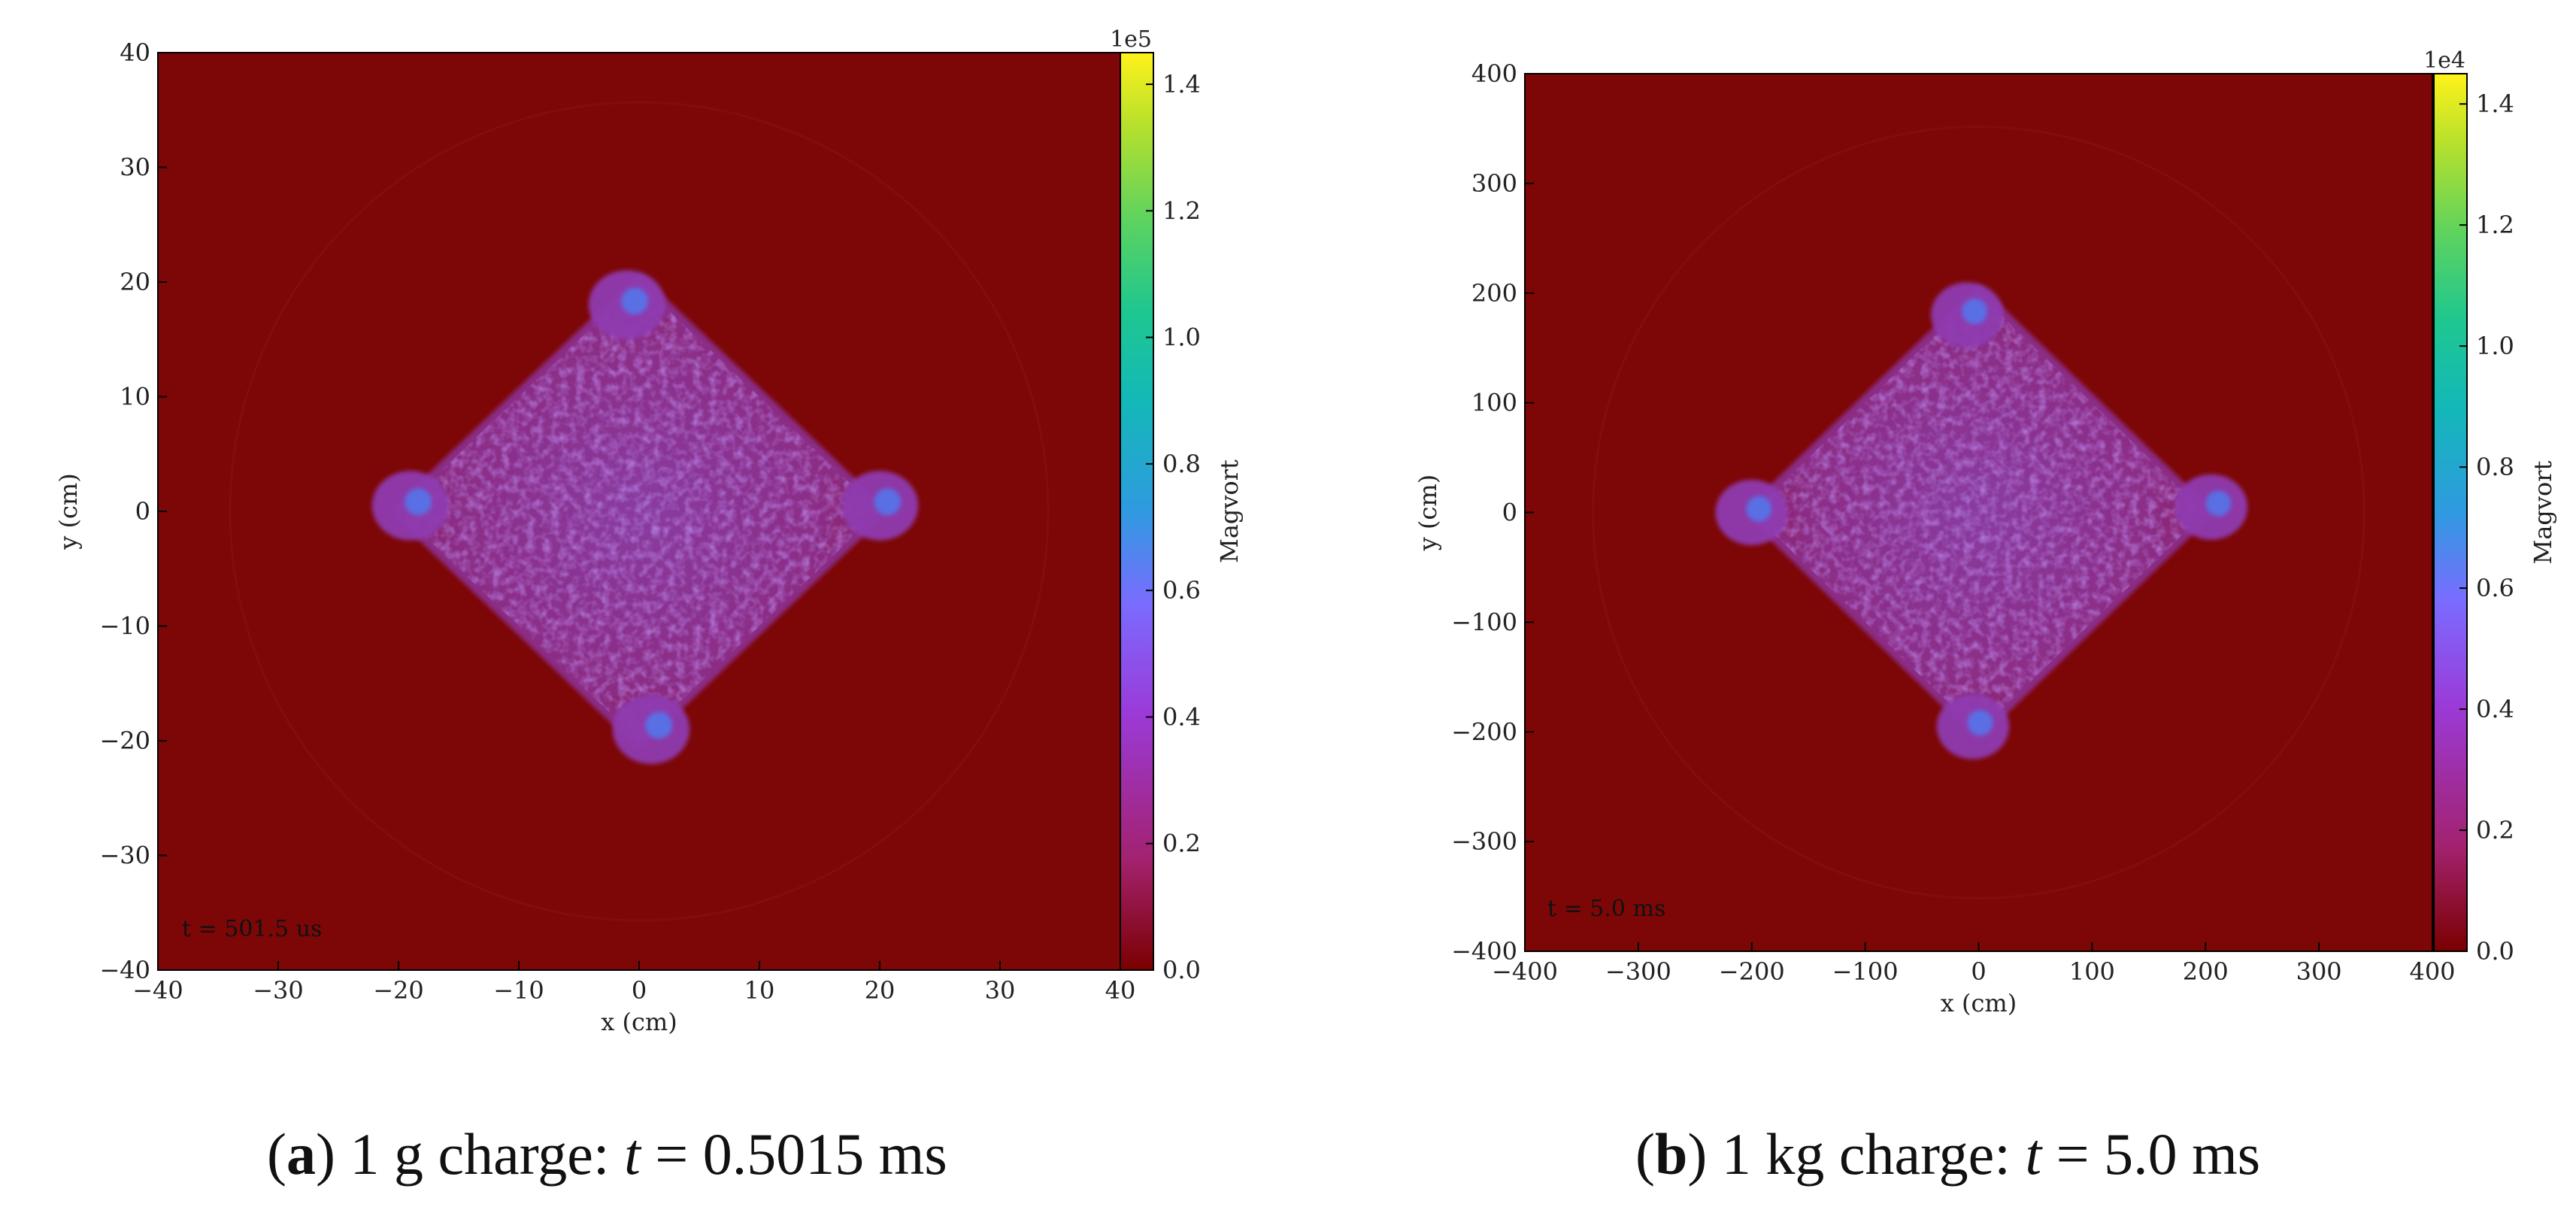  I want to click on y-tick-label: −40, so click(124, 970).